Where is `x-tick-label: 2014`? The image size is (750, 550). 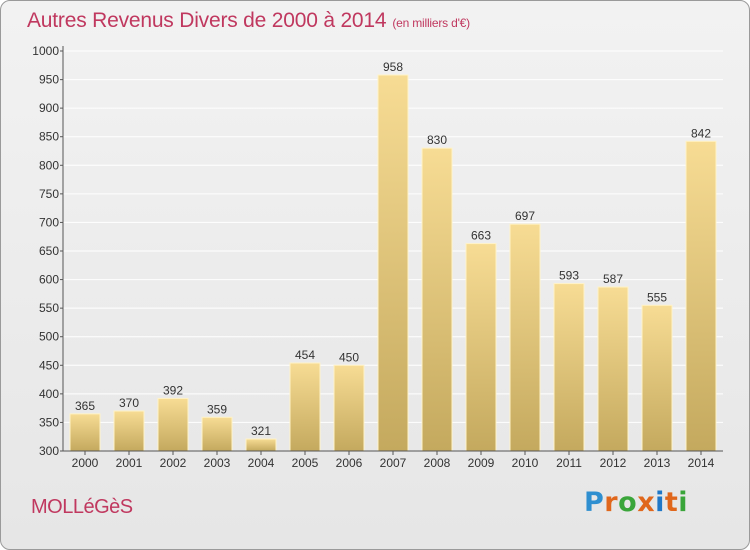 x-tick-label: 2014 is located at coordinates (701, 463).